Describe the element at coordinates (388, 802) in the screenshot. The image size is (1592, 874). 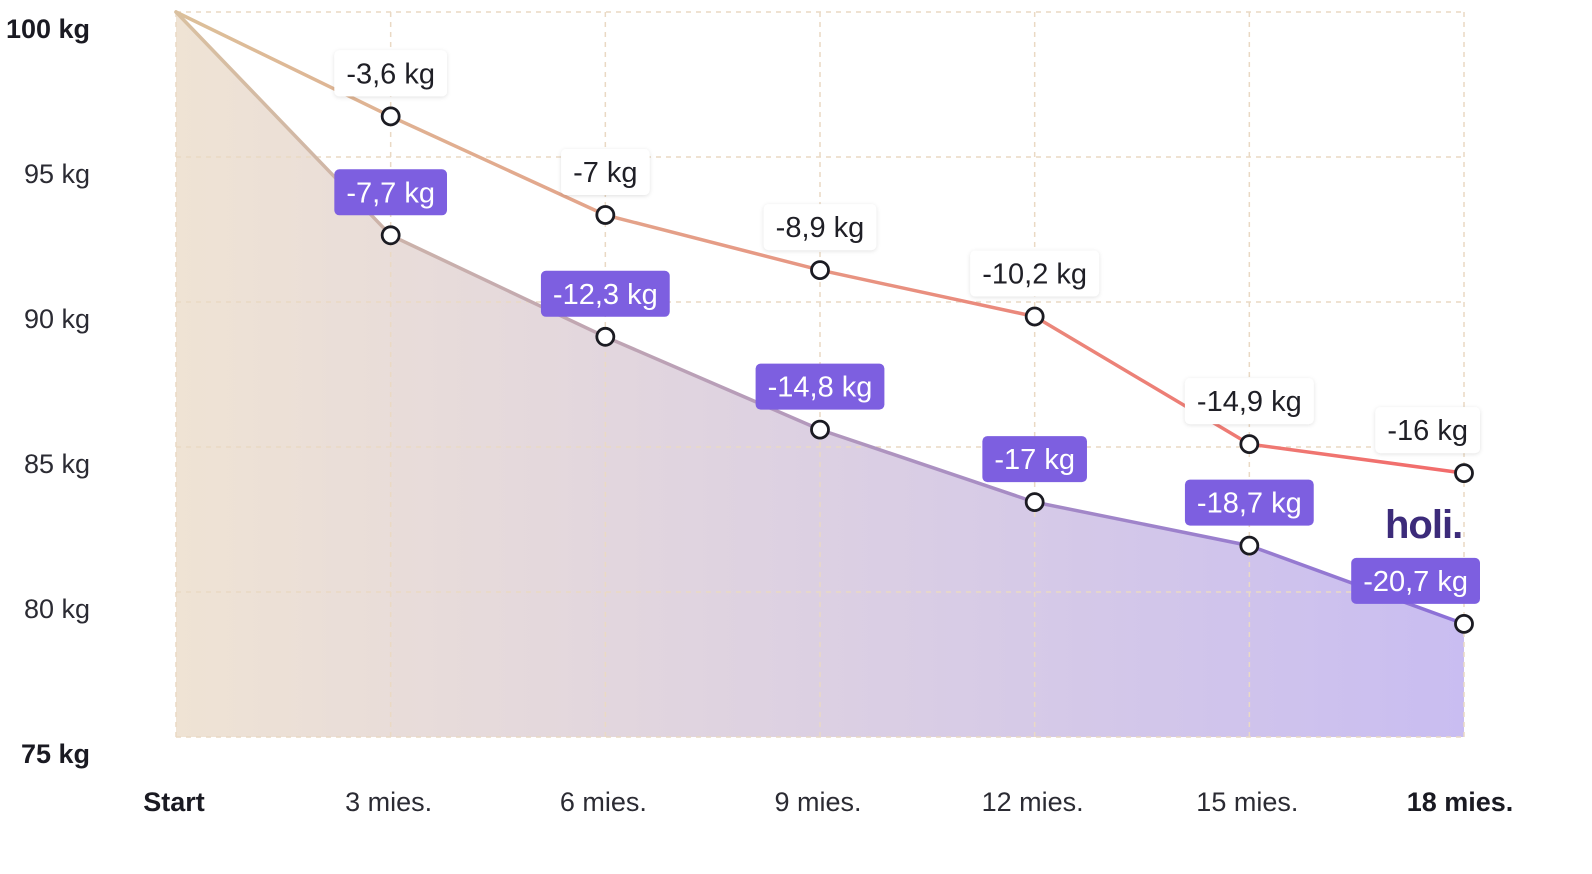
I see `x-tick-label-1: 3 mies.` at that location.